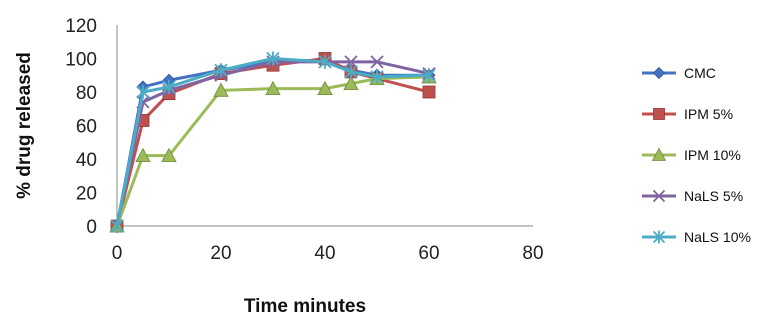 This screenshot has width=777, height=322. I want to click on x-tick-label: 0, so click(117, 253).